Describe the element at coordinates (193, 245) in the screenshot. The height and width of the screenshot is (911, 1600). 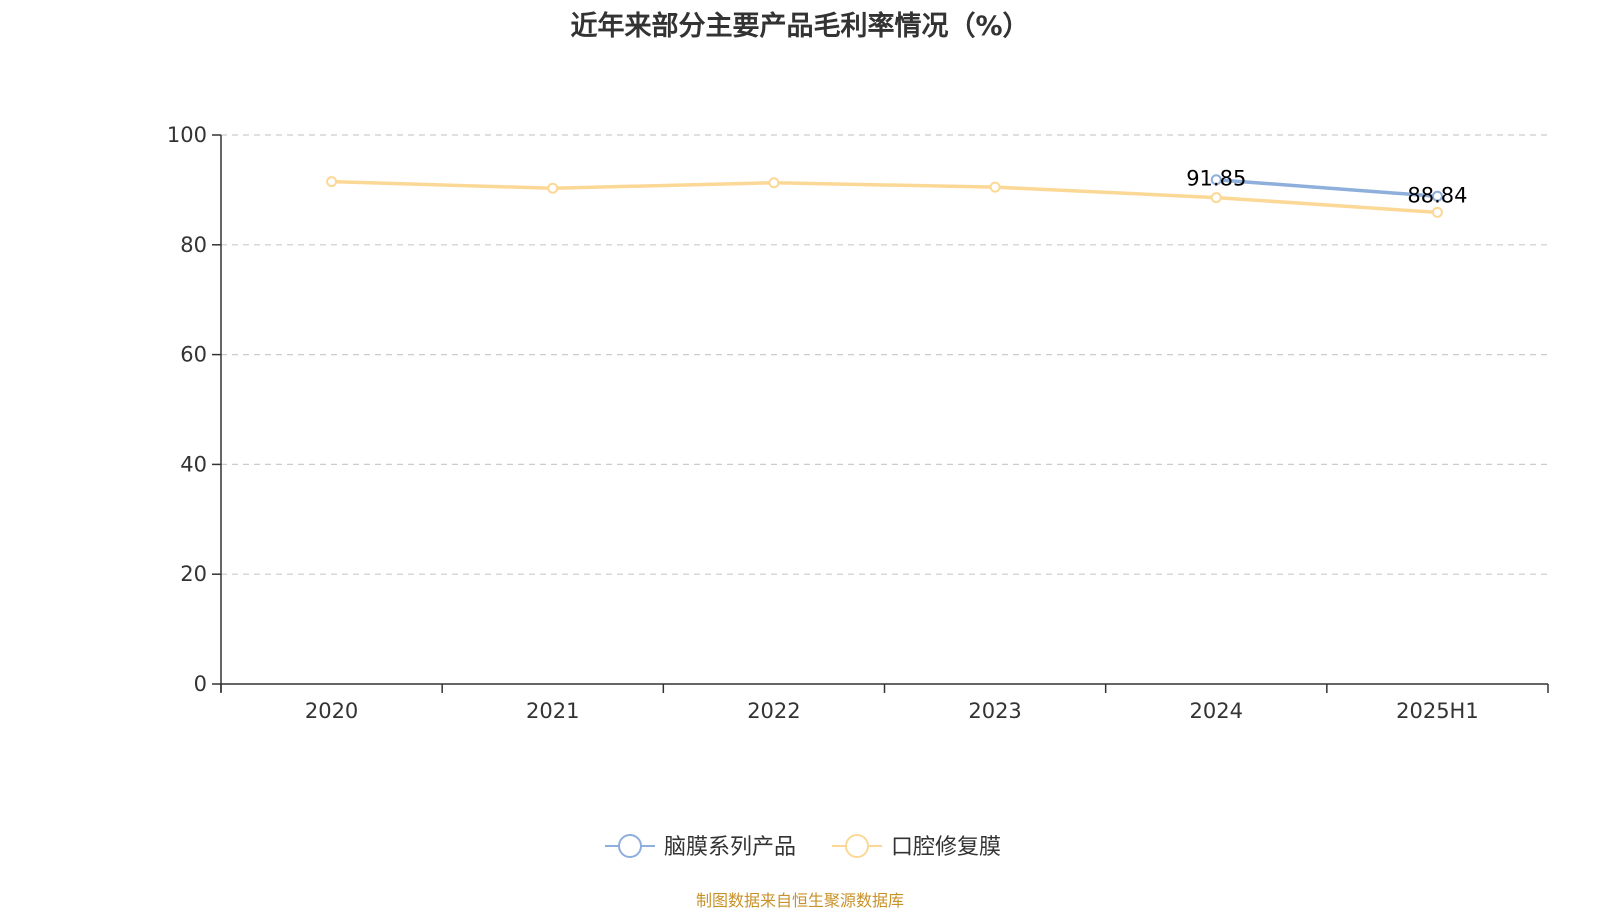
I see `y-tick-label: 80` at that location.